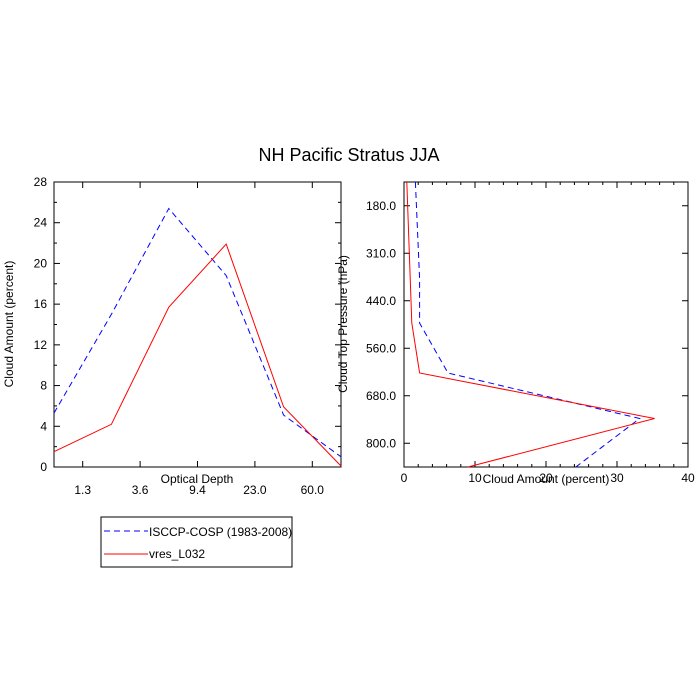 The image size is (700, 700). I want to click on left-y-tick-label: 28, so click(41, 182).